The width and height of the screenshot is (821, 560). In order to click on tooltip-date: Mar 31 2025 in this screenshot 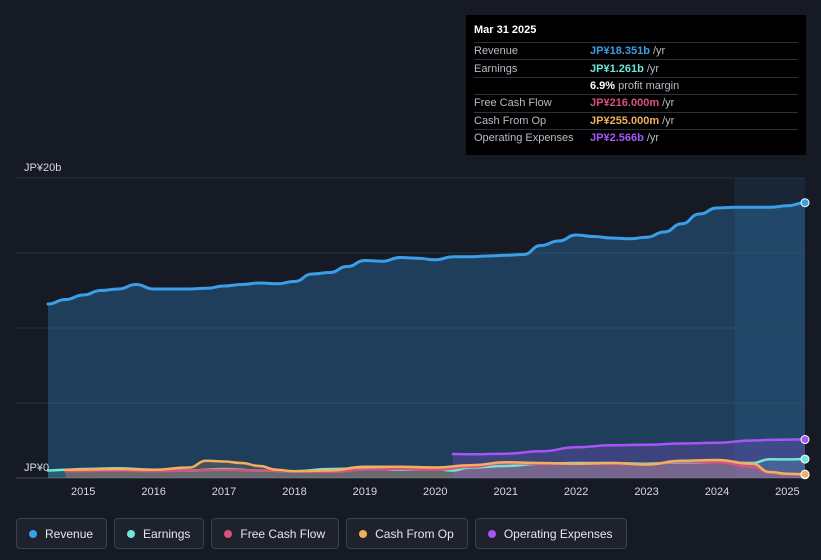, I will do `click(505, 30)`.